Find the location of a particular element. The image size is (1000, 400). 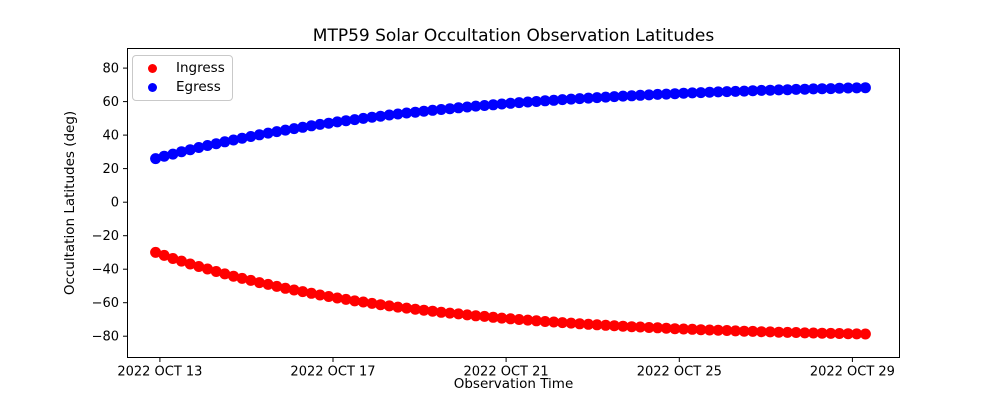

y-tick-label: −80 is located at coordinates (105, 337).